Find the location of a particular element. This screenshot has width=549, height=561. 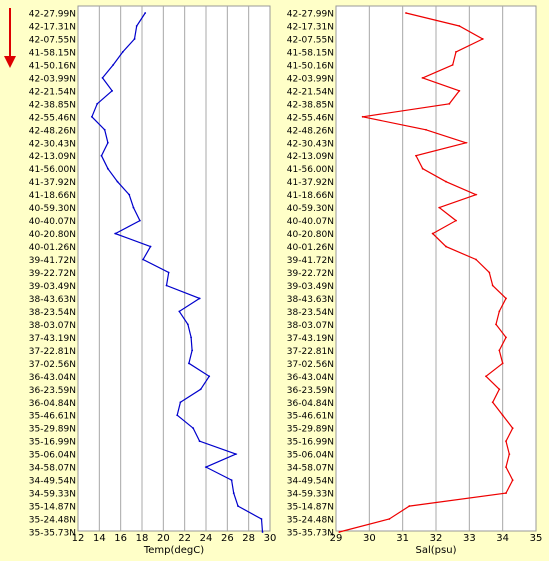

direction-arrow-head is located at coordinates (10, 62).